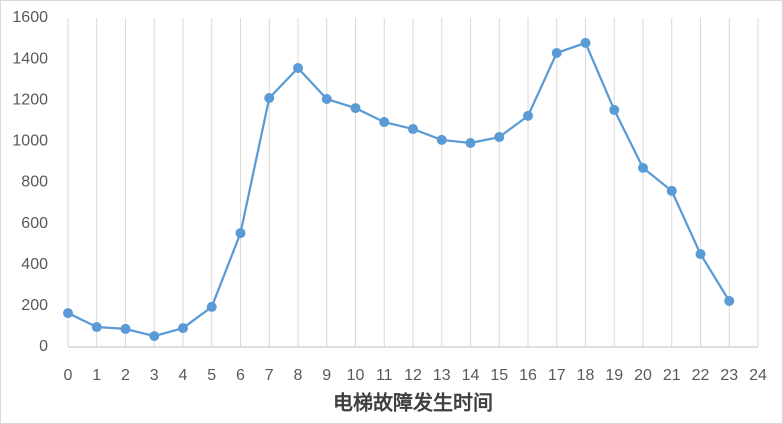  Describe the element at coordinates (34, 182) in the screenshot. I see `y-tick-label: 800` at that location.